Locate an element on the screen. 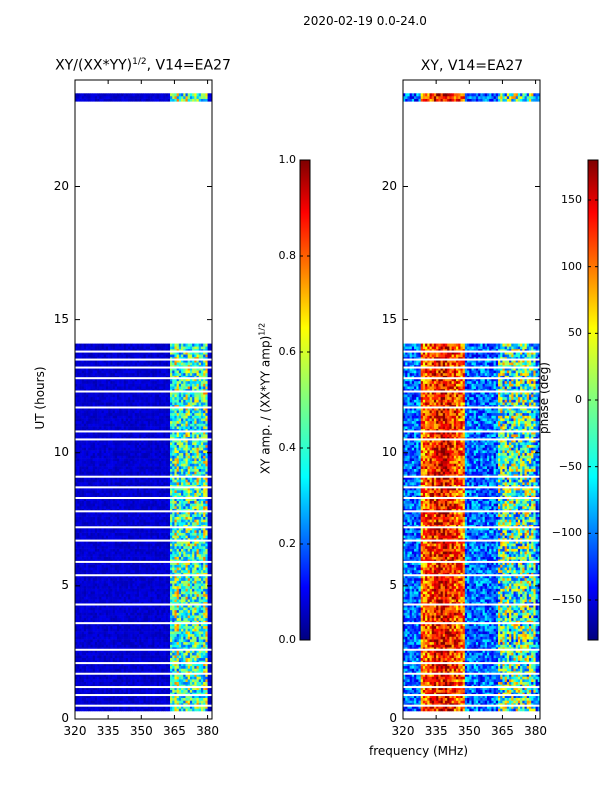 The image size is (600, 800). left-y-tick-label: 10 is located at coordinates (61, 451).